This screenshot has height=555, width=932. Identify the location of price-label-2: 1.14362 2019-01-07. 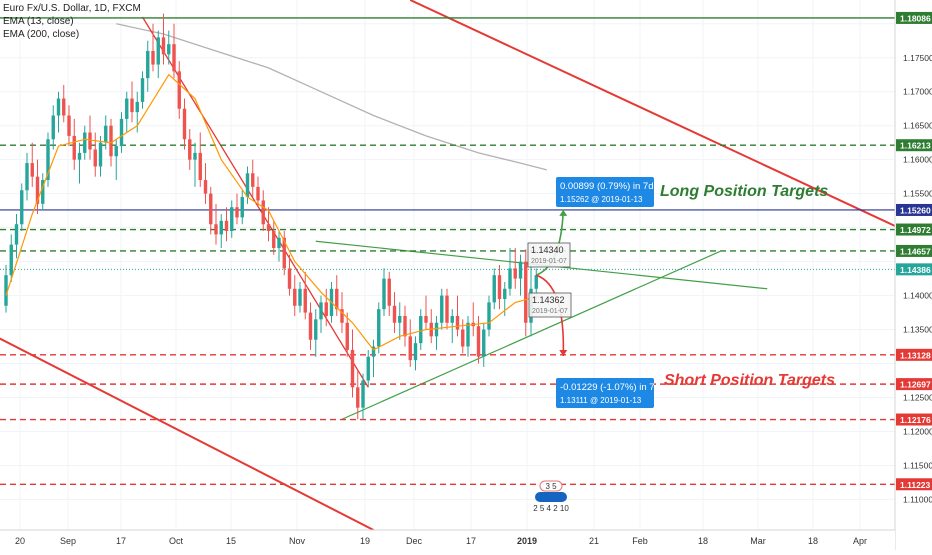
(550, 305).